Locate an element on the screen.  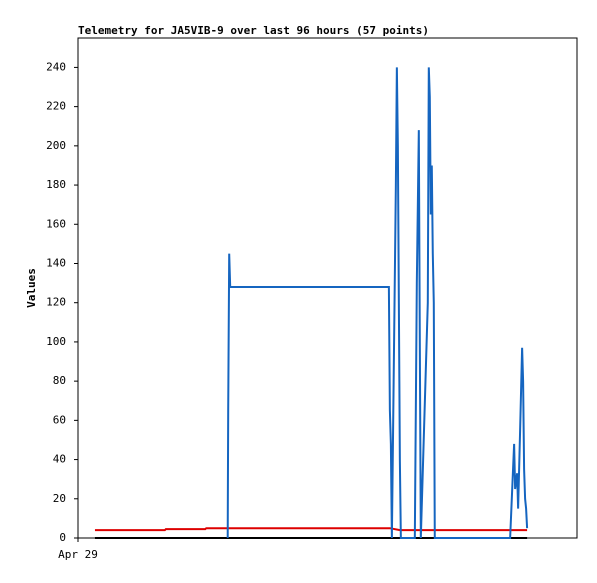
x-tick-label: Apr 29 is located at coordinates (78, 554).